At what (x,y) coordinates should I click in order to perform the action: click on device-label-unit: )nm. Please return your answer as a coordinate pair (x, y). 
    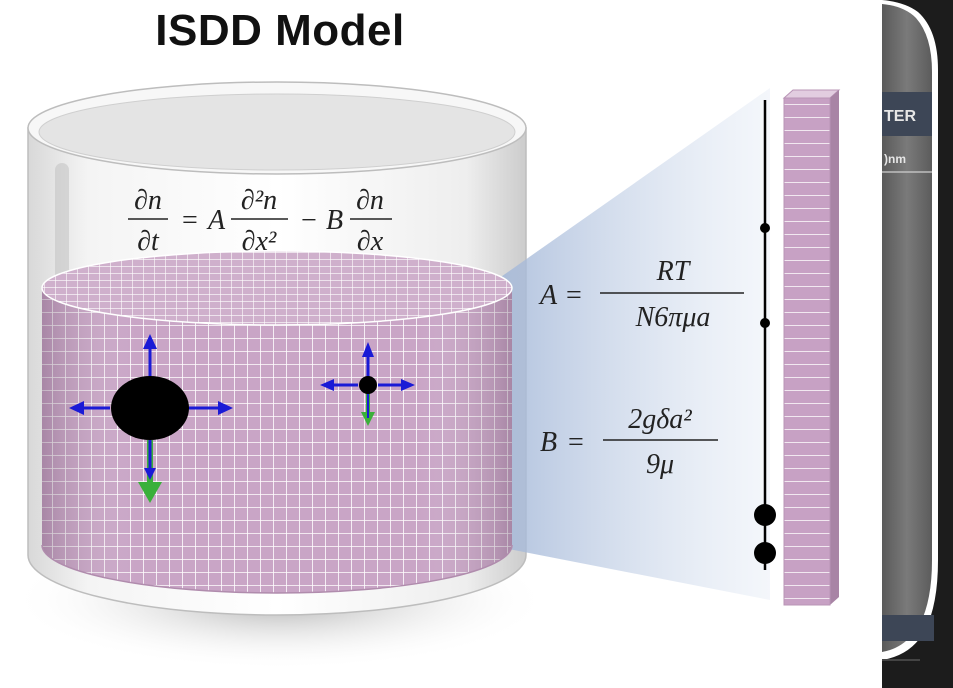
    Looking at the image, I should click on (895, 159).